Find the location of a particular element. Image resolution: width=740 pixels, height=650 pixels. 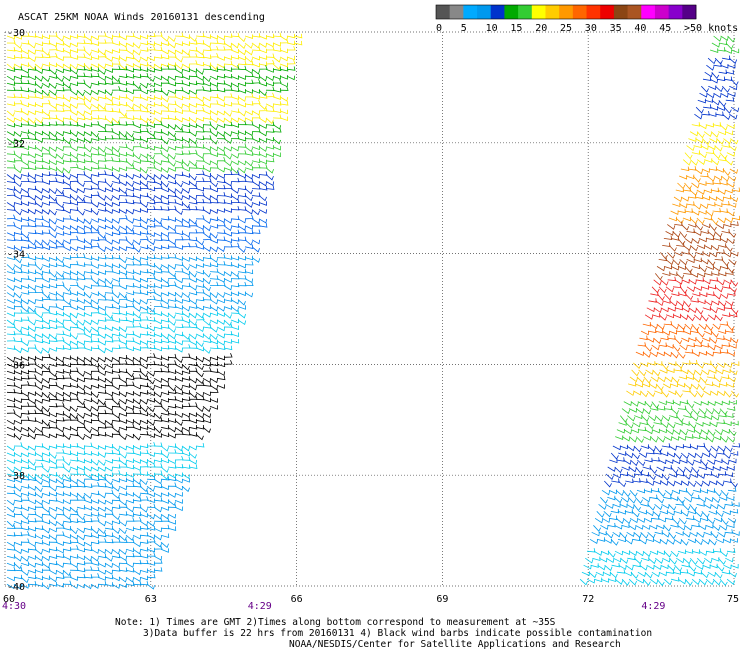

lat-label: -40 is located at coordinates (16, 587).